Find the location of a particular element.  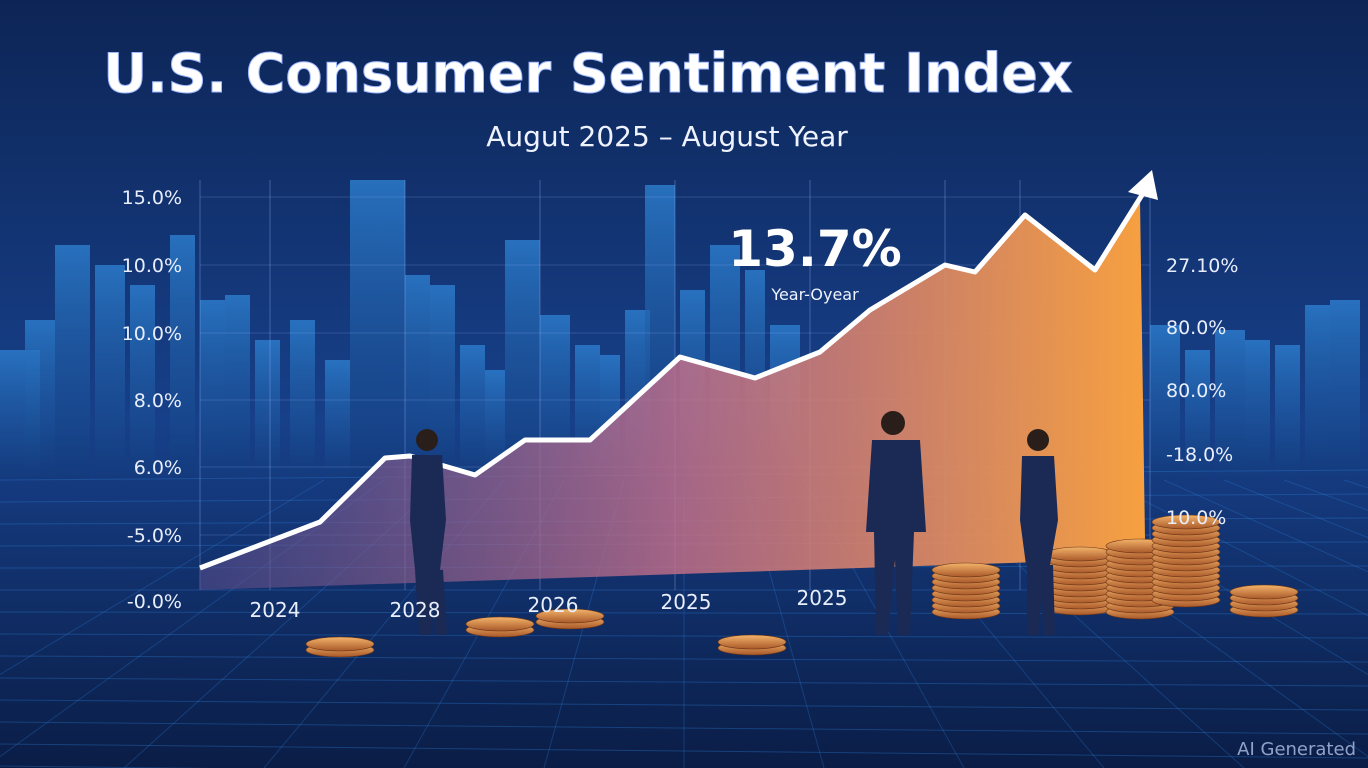

right-axis-label: -18.0% is located at coordinates (1199, 455).